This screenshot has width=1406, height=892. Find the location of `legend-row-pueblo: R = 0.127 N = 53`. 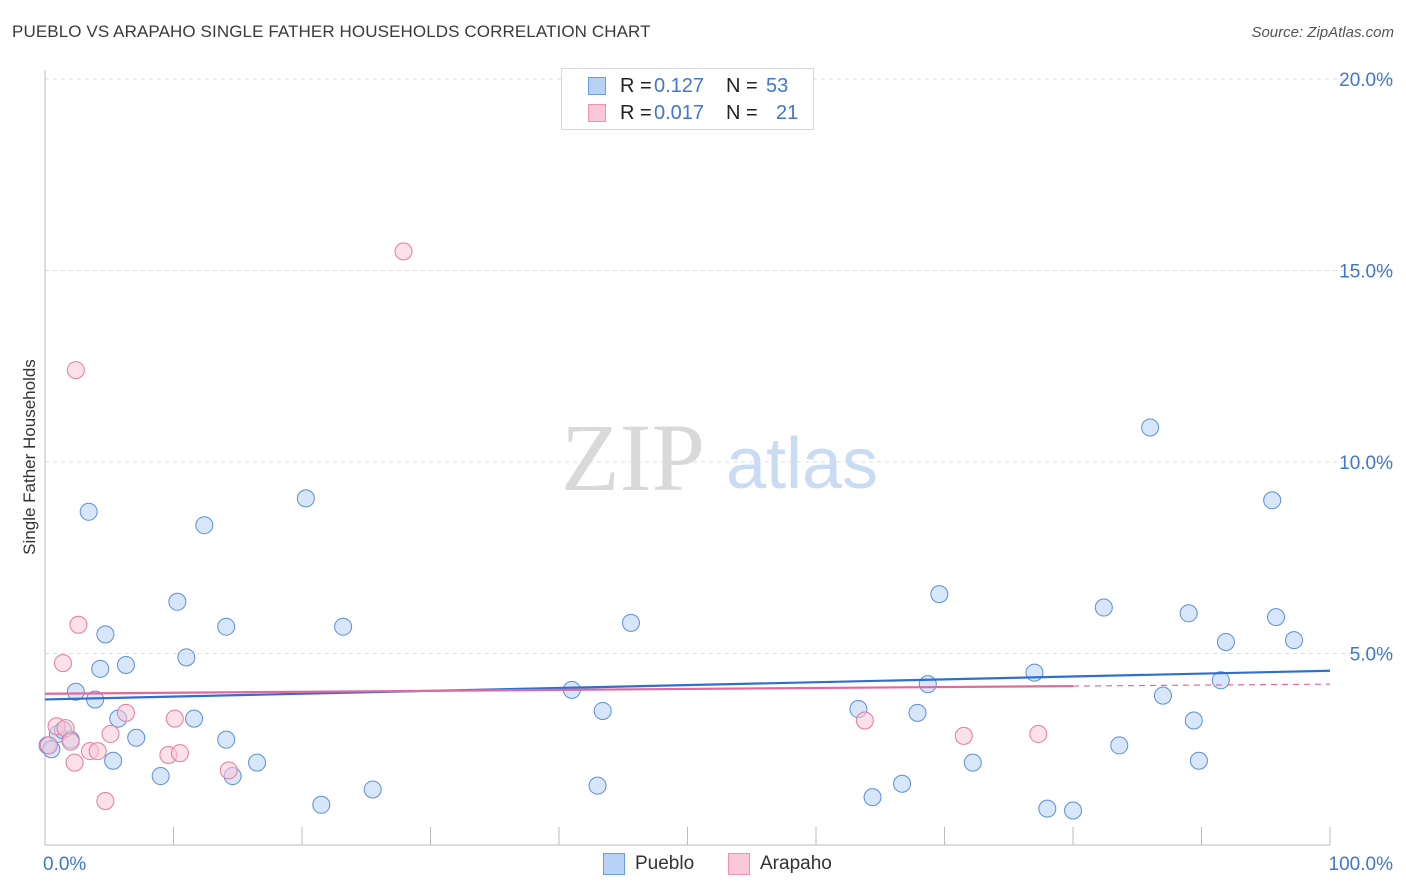

legend-row-pueblo: R = 0.127 N = 53 is located at coordinates (688, 86).